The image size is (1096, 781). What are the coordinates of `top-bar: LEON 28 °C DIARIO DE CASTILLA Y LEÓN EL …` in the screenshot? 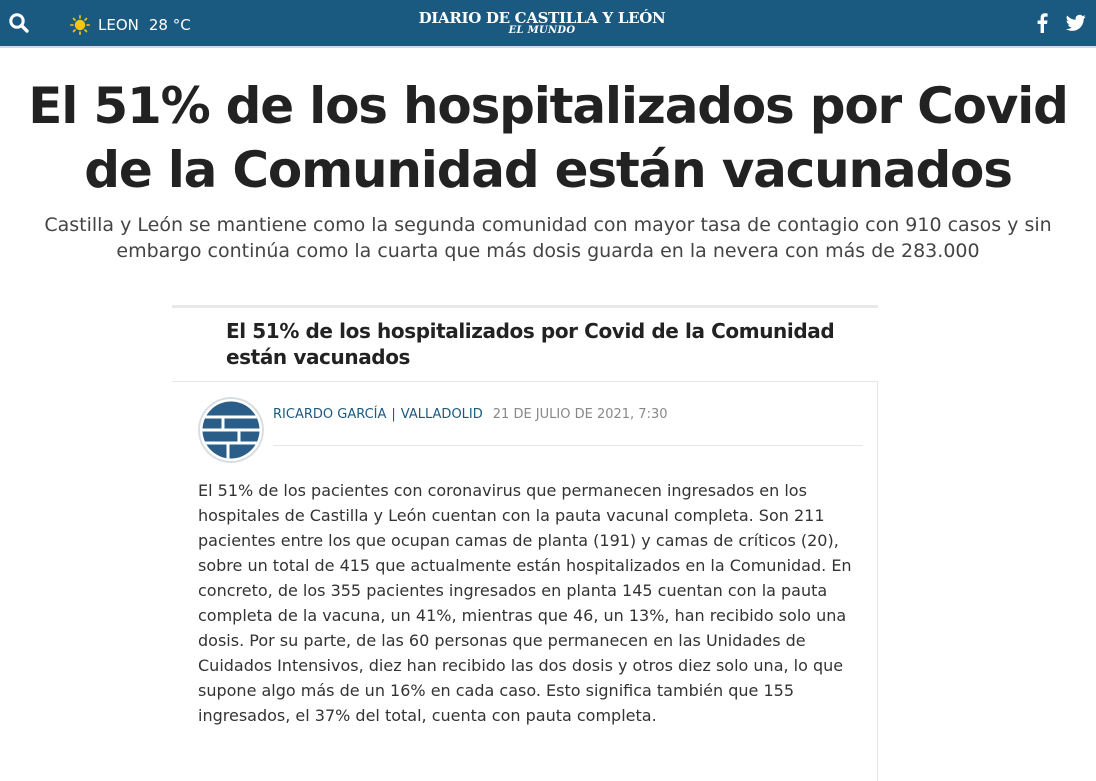 It's located at (548, 24).